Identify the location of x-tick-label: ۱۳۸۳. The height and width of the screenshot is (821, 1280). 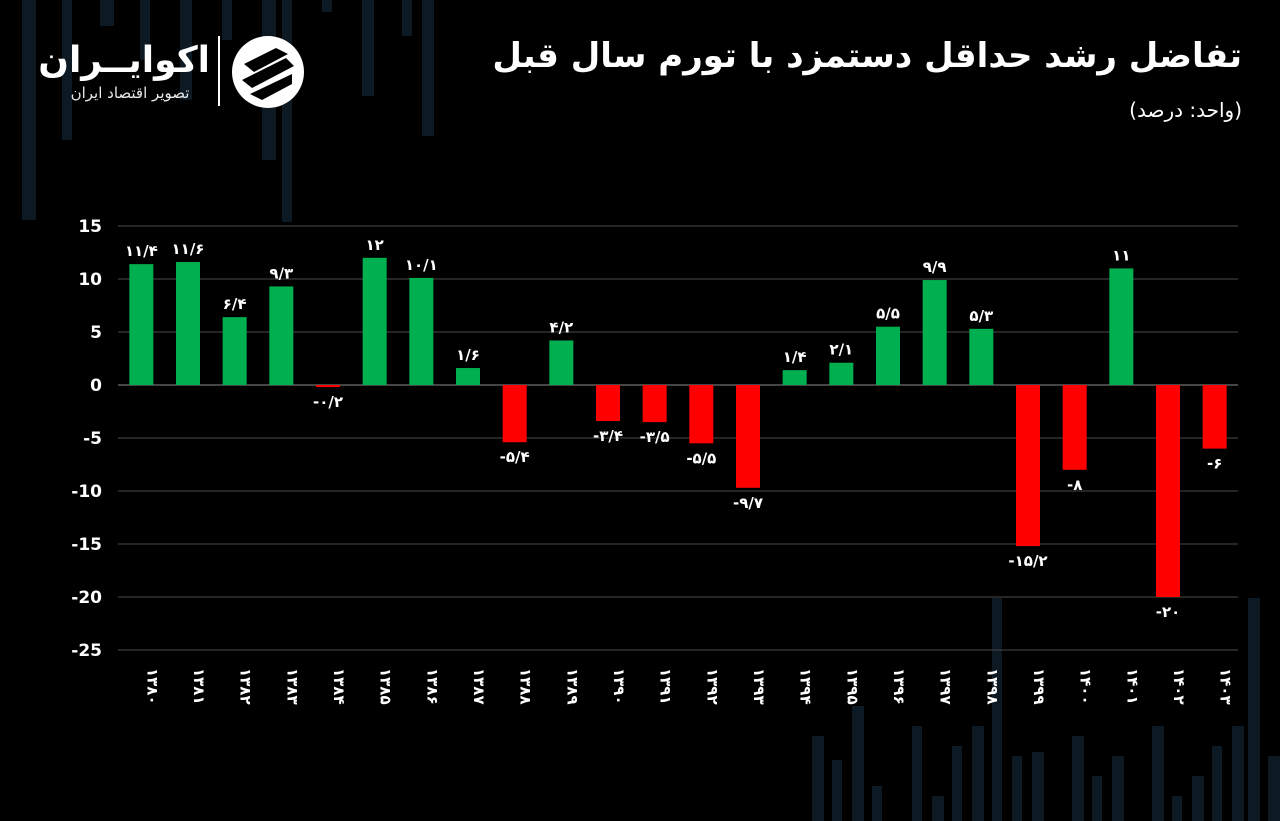
(292, 686).